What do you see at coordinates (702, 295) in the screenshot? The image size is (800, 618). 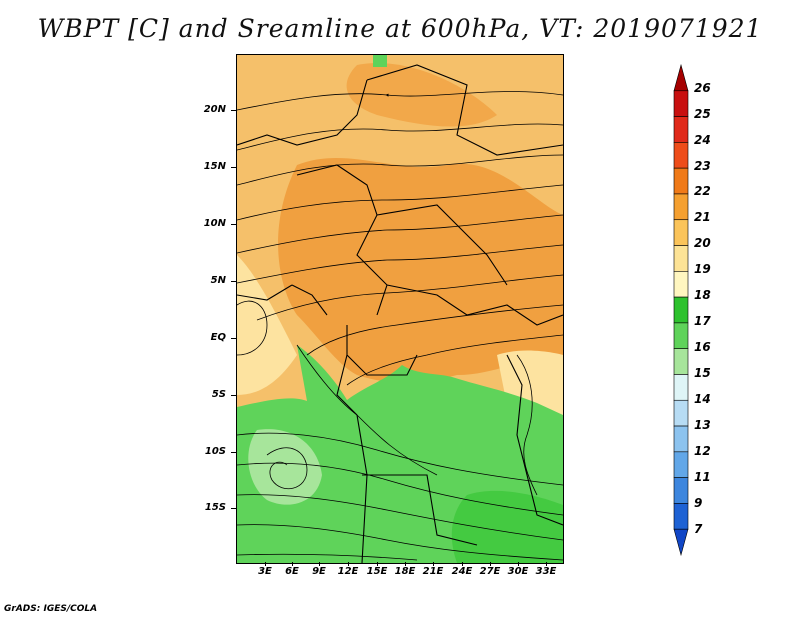 I see `colorbar-label-18: 18` at bounding box center [702, 295].